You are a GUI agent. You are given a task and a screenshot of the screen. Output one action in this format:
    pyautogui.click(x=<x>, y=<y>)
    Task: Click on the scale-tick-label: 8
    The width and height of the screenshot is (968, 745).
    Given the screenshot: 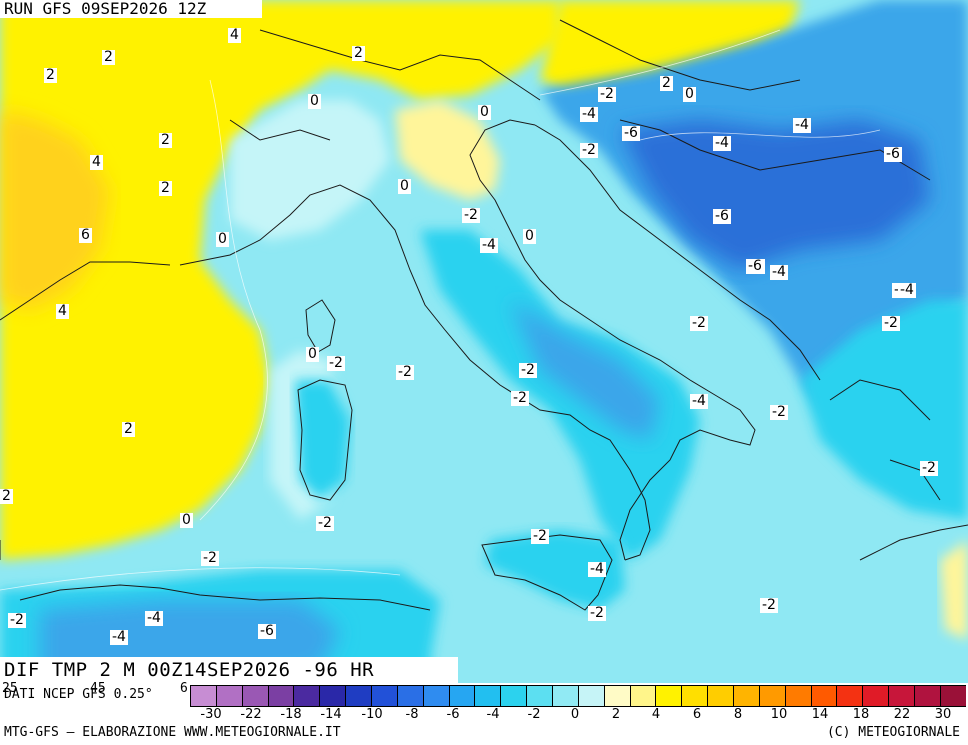 What is the action you would take?
    pyautogui.click(x=738, y=714)
    